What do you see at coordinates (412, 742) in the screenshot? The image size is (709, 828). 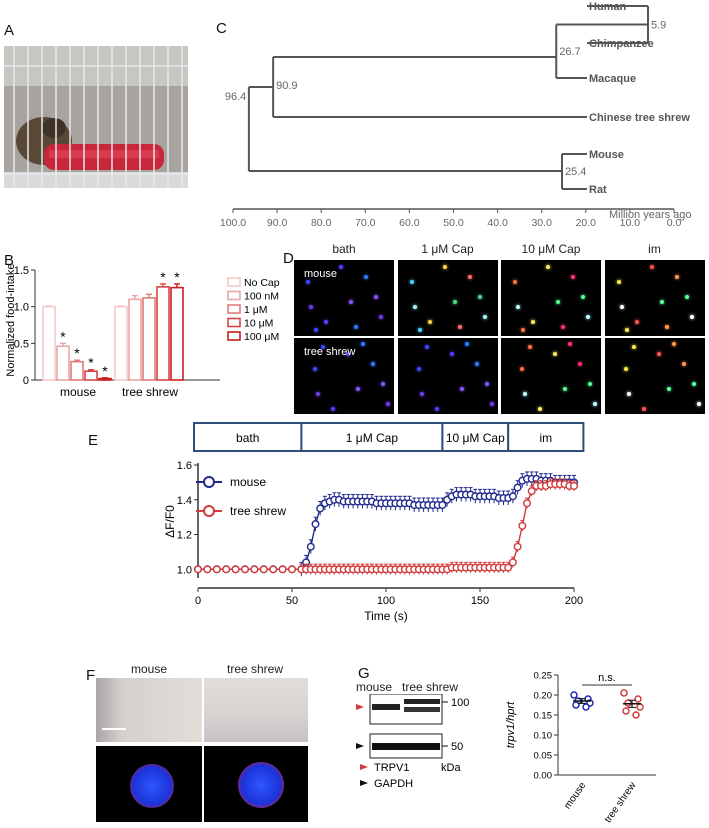 I see `blot-image: 100 50 TRPV1 kDa GAPDH` at bounding box center [412, 742].